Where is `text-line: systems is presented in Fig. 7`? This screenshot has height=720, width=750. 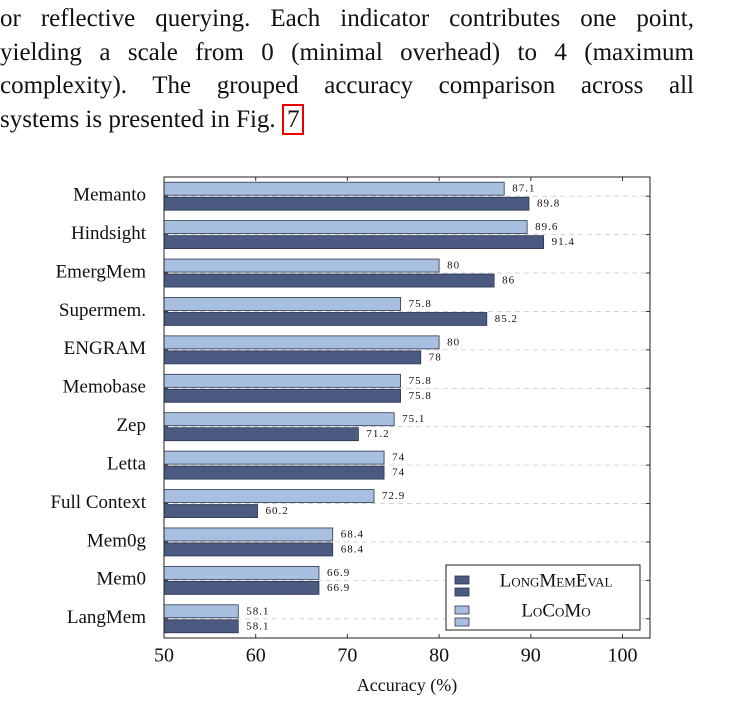 text-line: systems is presented in Fig. 7 is located at coordinates (347, 120).